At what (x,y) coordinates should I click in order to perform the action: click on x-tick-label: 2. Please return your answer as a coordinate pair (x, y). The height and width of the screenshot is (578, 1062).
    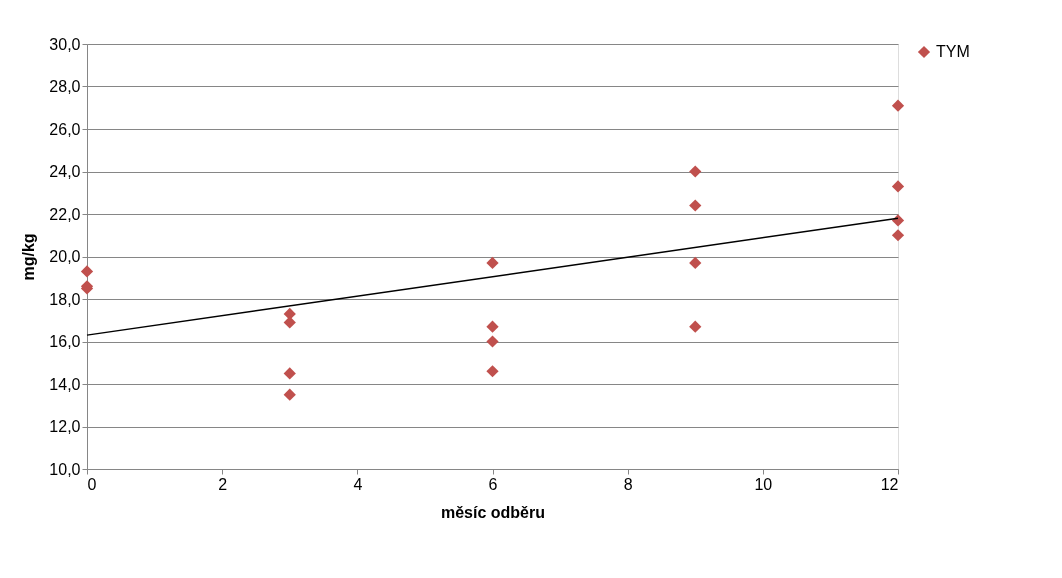
    Looking at the image, I should click on (223, 484).